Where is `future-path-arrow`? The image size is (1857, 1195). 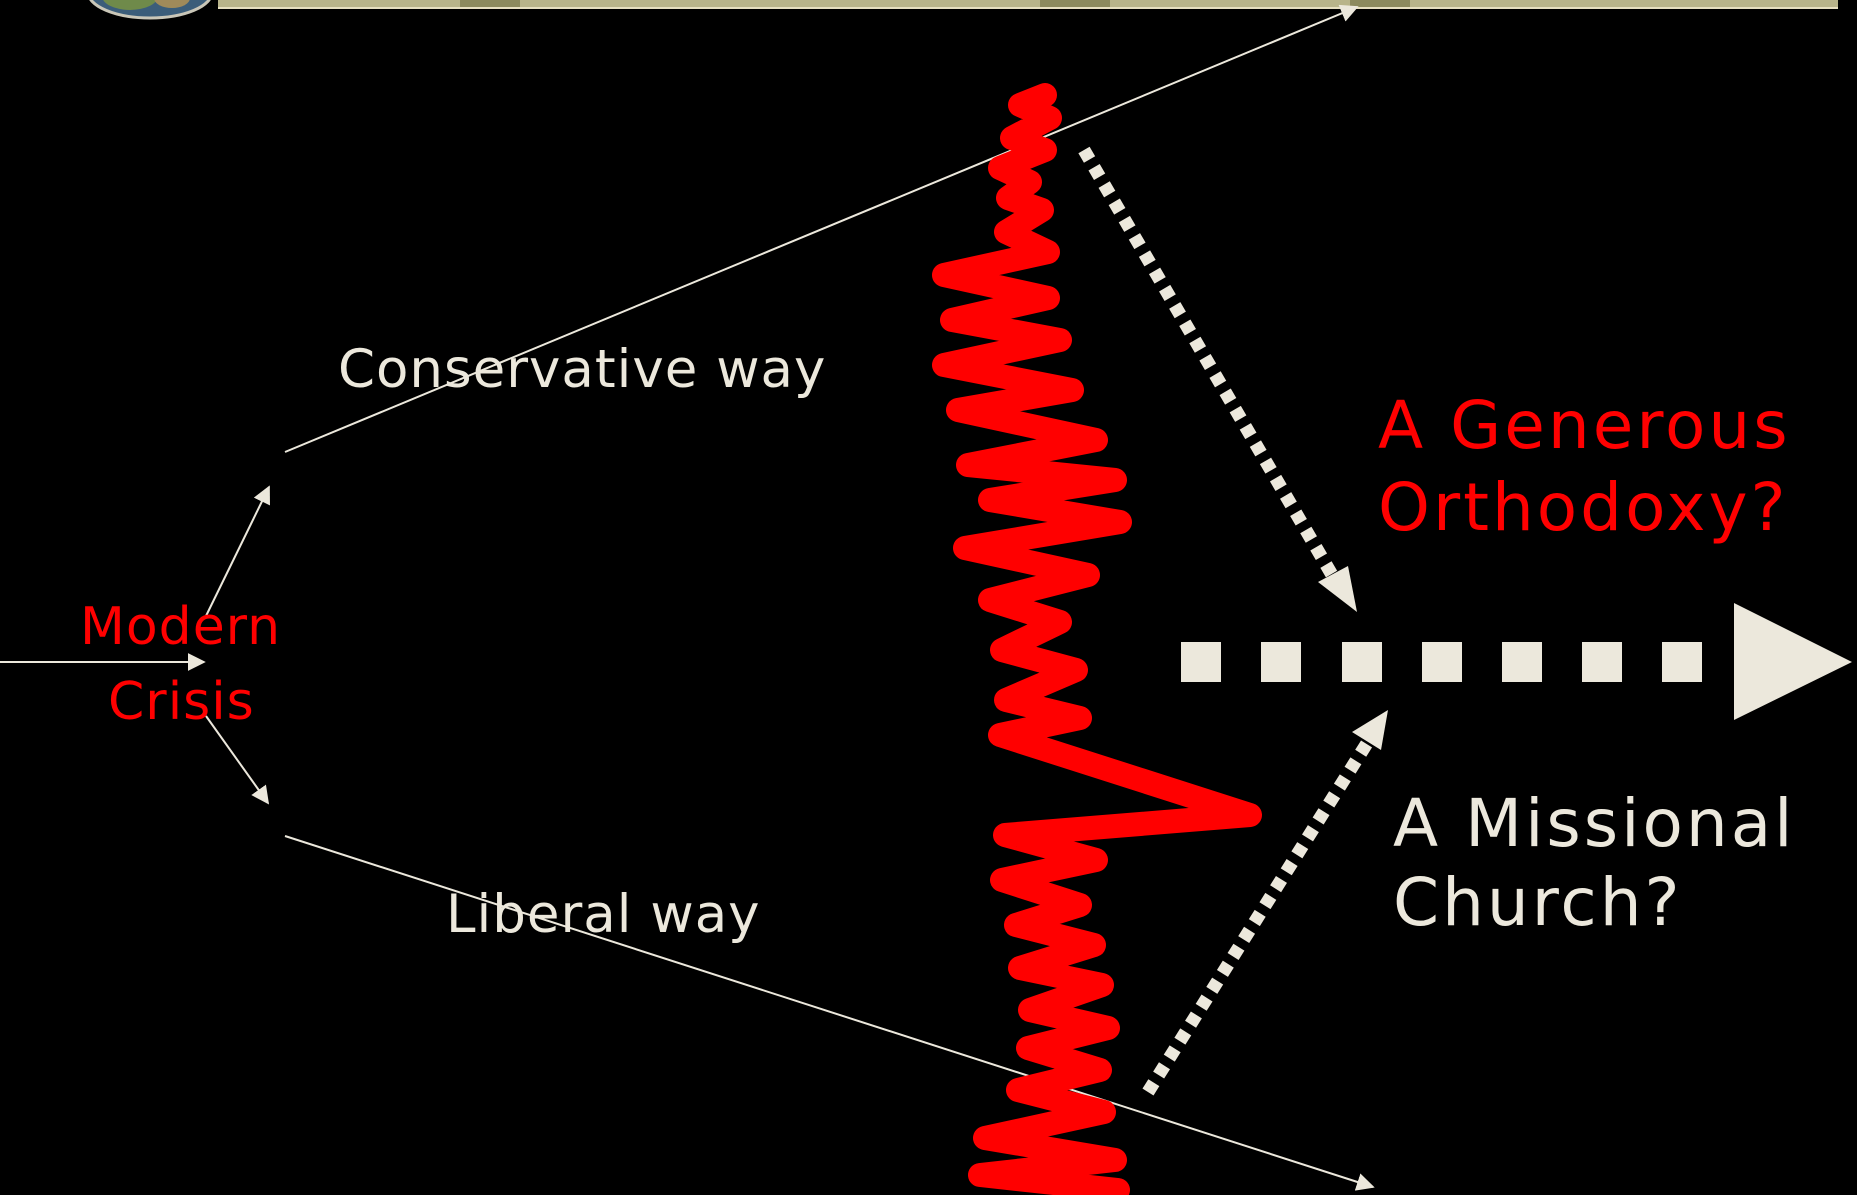 future-path-arrow is located at coordinates (1516, 661).